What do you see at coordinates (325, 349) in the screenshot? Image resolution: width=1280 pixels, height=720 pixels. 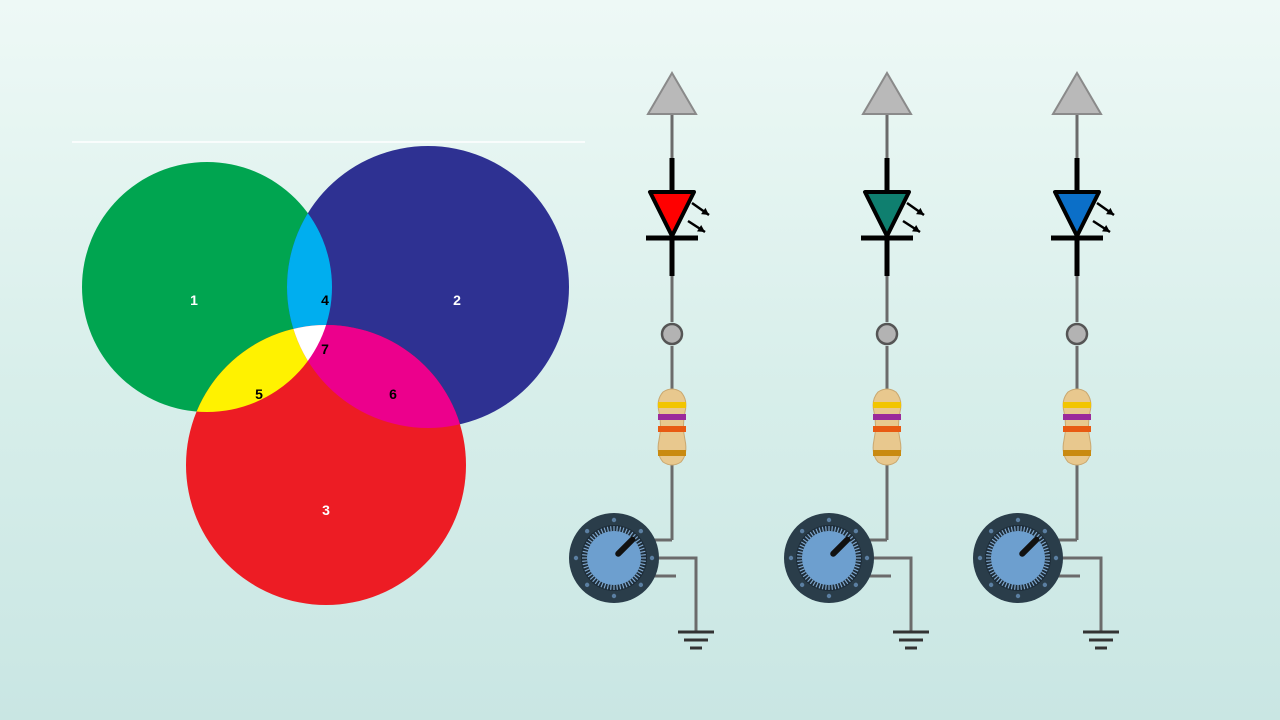 I see `region-label-7: 7` at bounding box center [325, 349].